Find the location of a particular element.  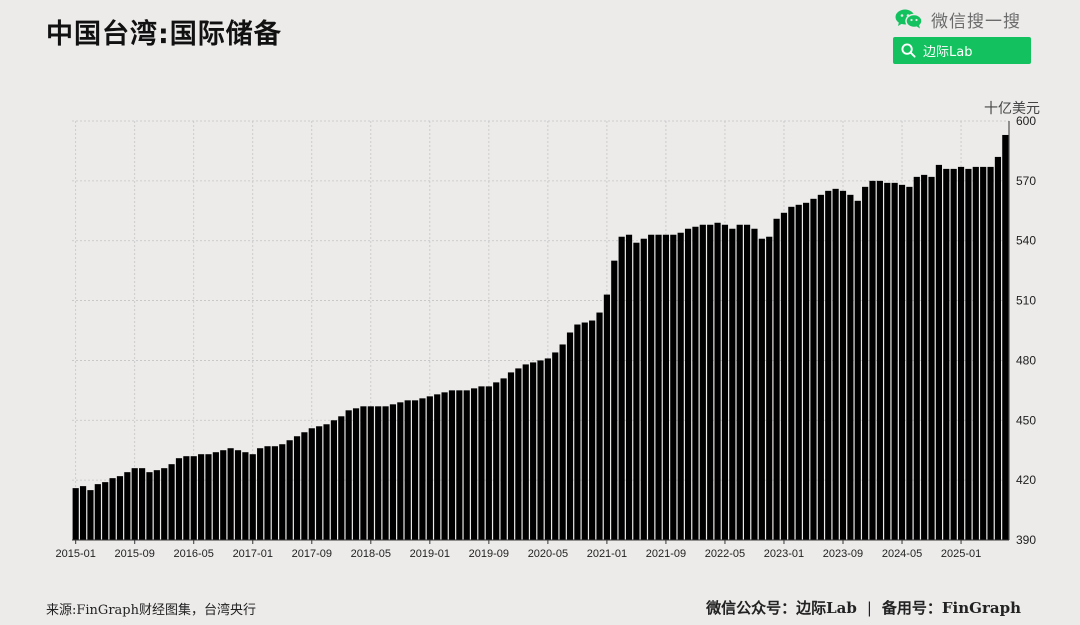

y-tick-label: 420 is located at coordinates (1026, 480).